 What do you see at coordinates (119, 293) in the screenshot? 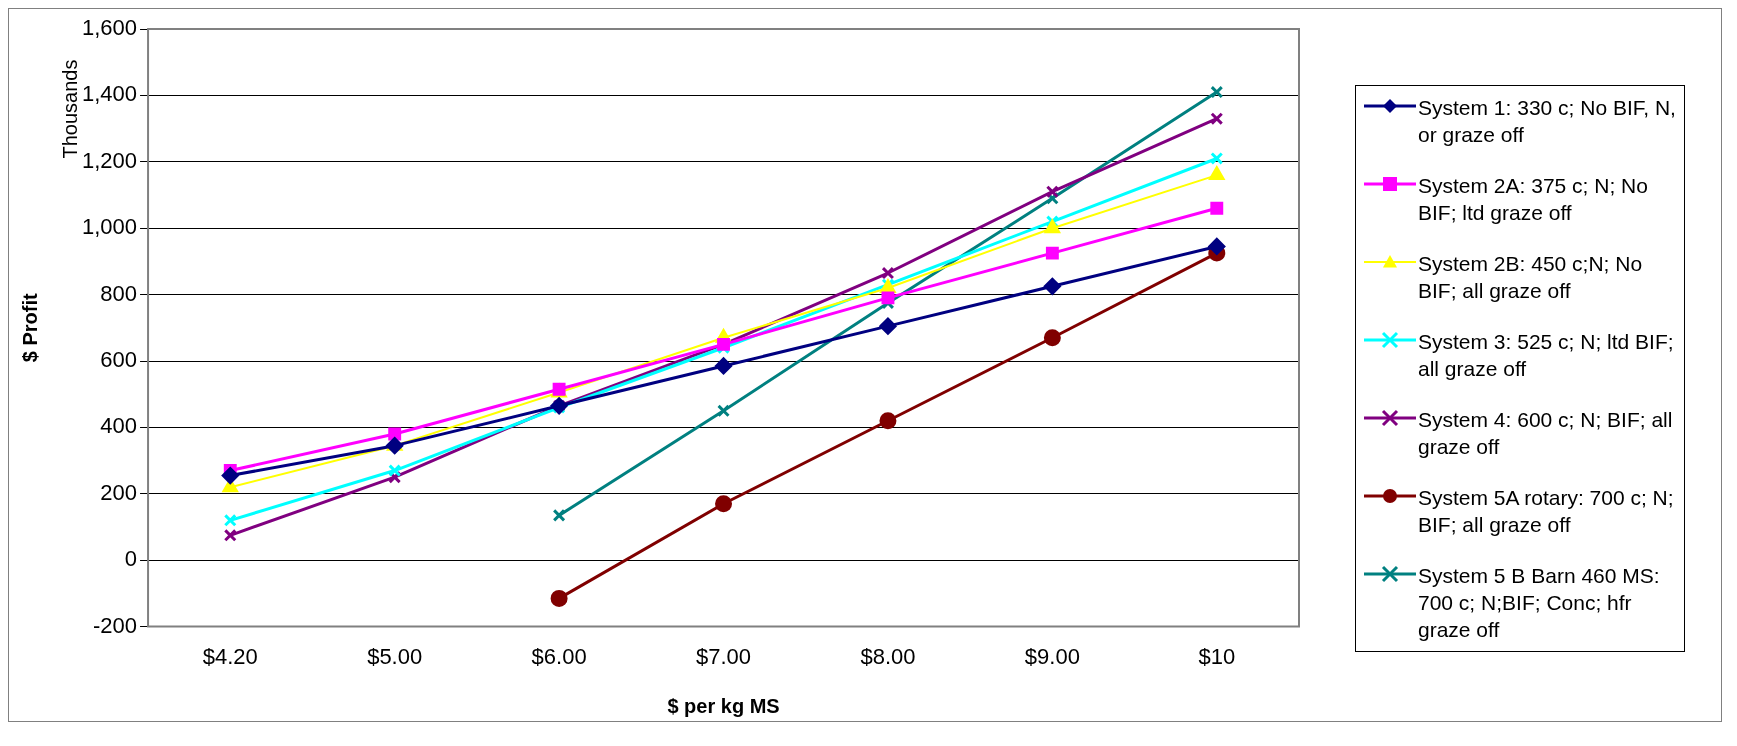
I see `y-tick-label: 800` at bounding box center [119, 293].